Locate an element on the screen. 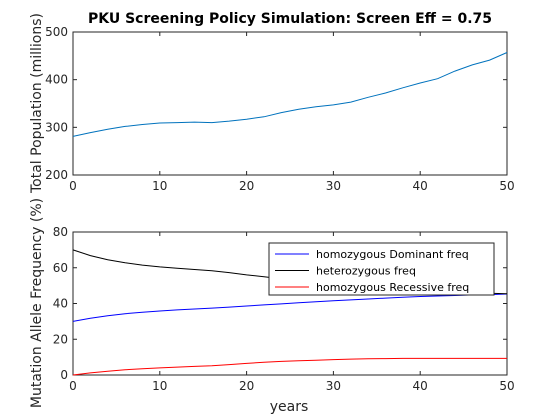 The image size is (560, 420). y-tick-label: 60 is located at coordinates (60, 268).